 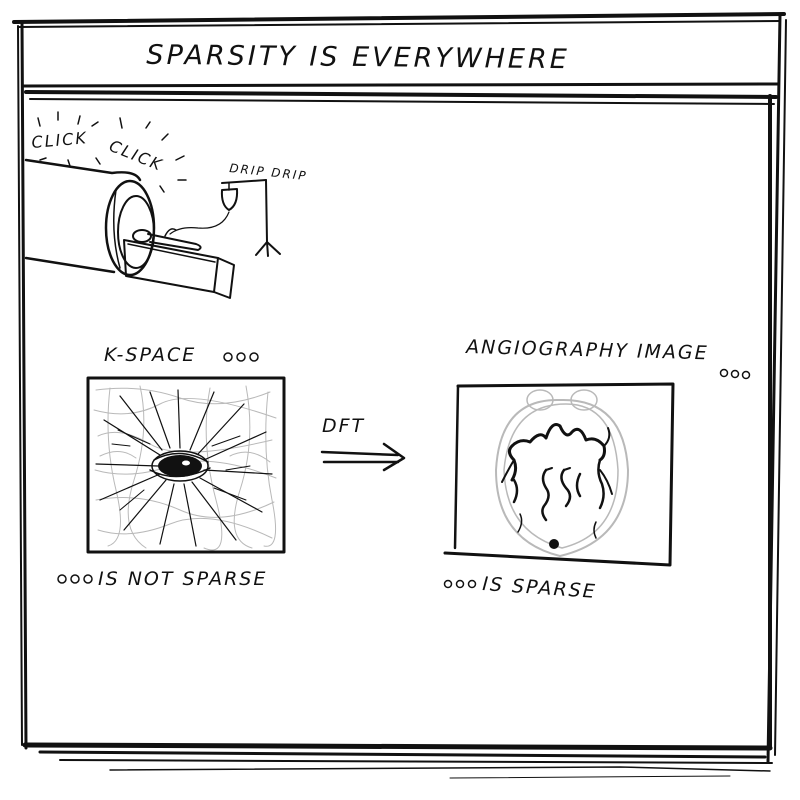 What do you see at coordinates (182, 579) in the screenshot?
I see `kspace-caption: IS NOT SPARSE` at bounding box center [182, 579].